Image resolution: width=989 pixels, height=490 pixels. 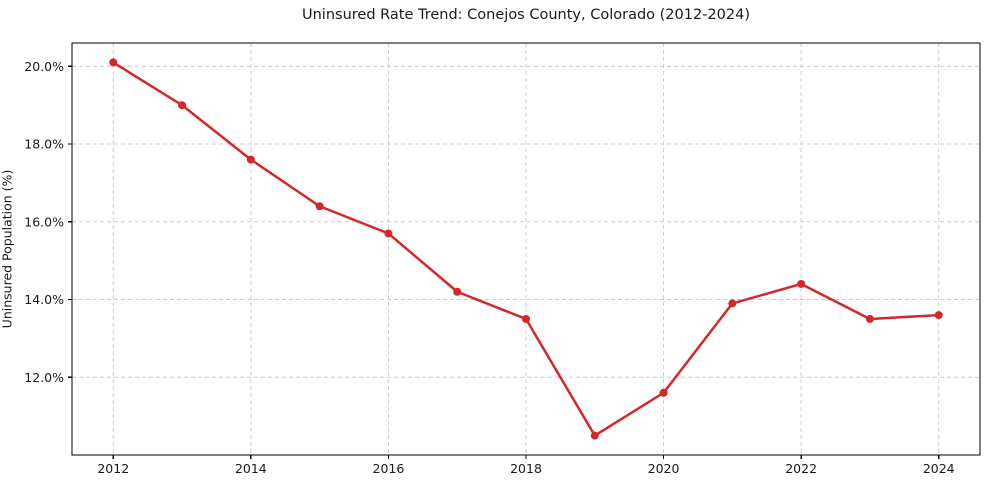 What do you see at coordinates (44, 221) in the screenshot?
I see `y-tick-label: 16.0%` at bounding box center [44, 221].